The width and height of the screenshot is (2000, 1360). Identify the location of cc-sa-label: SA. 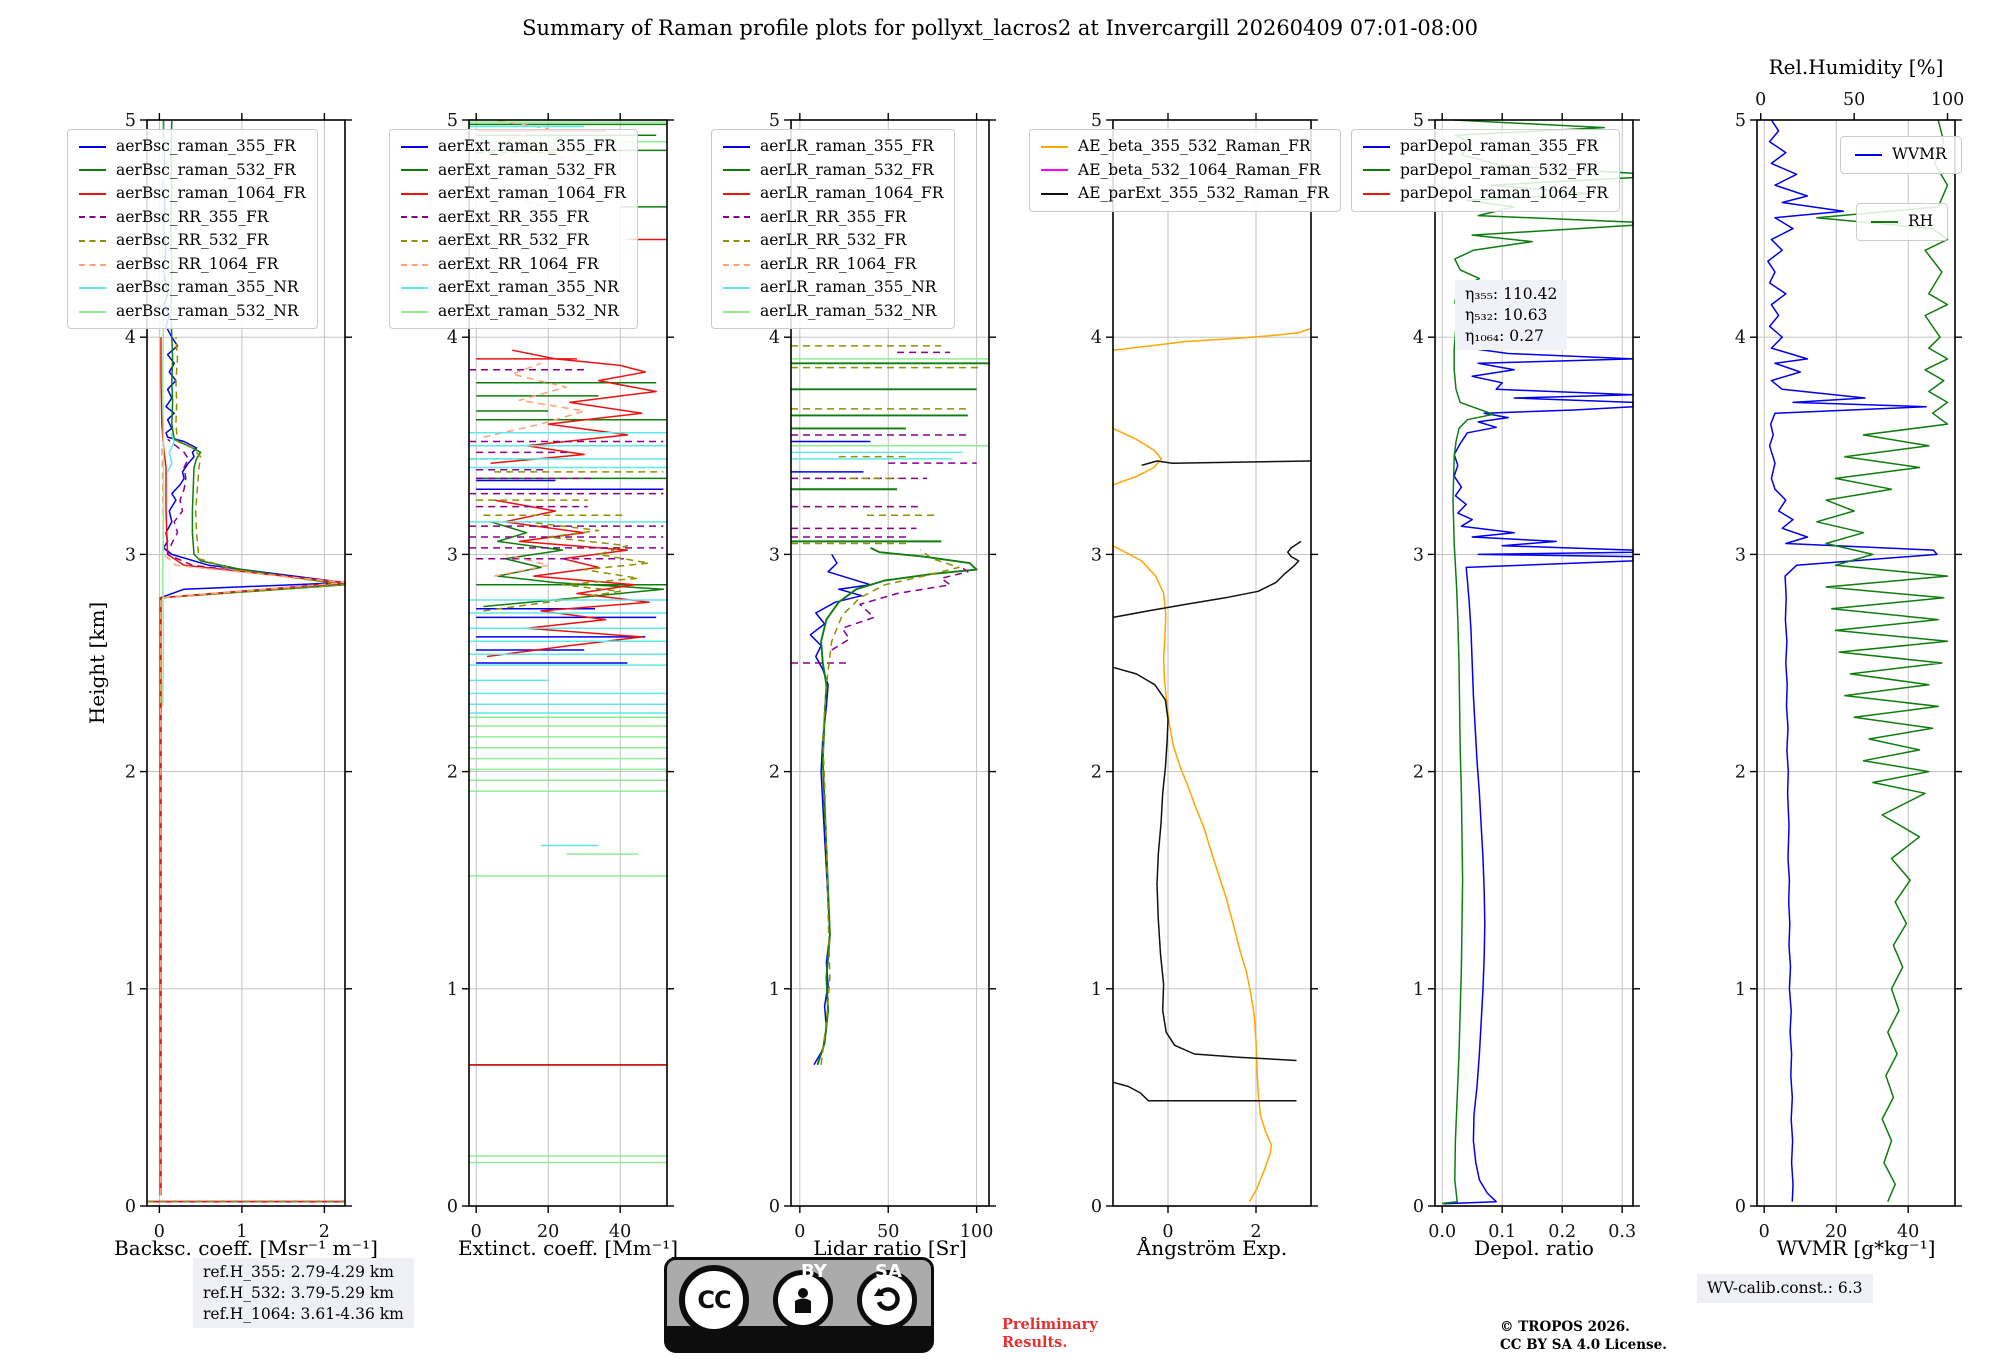
(888, 1271).